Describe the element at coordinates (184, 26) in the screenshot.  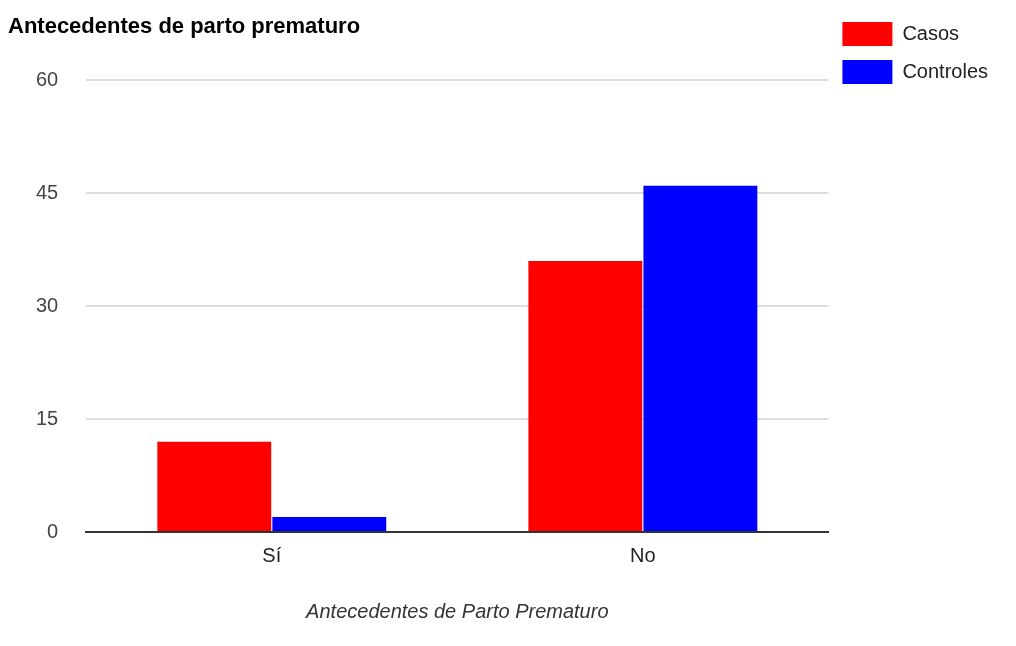
I see `chart-title: Antecedentes de parto prematuro` at that location.